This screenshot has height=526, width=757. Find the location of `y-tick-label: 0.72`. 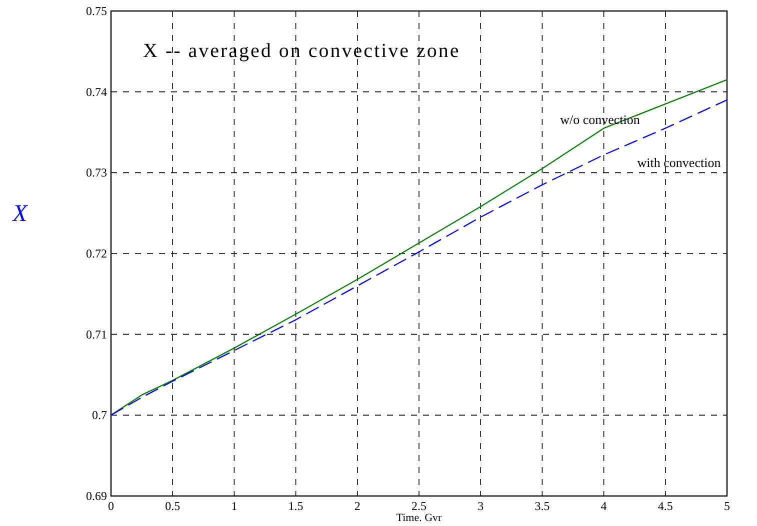

y-tick-label: 0.72 is located at coordinates (96, 253).